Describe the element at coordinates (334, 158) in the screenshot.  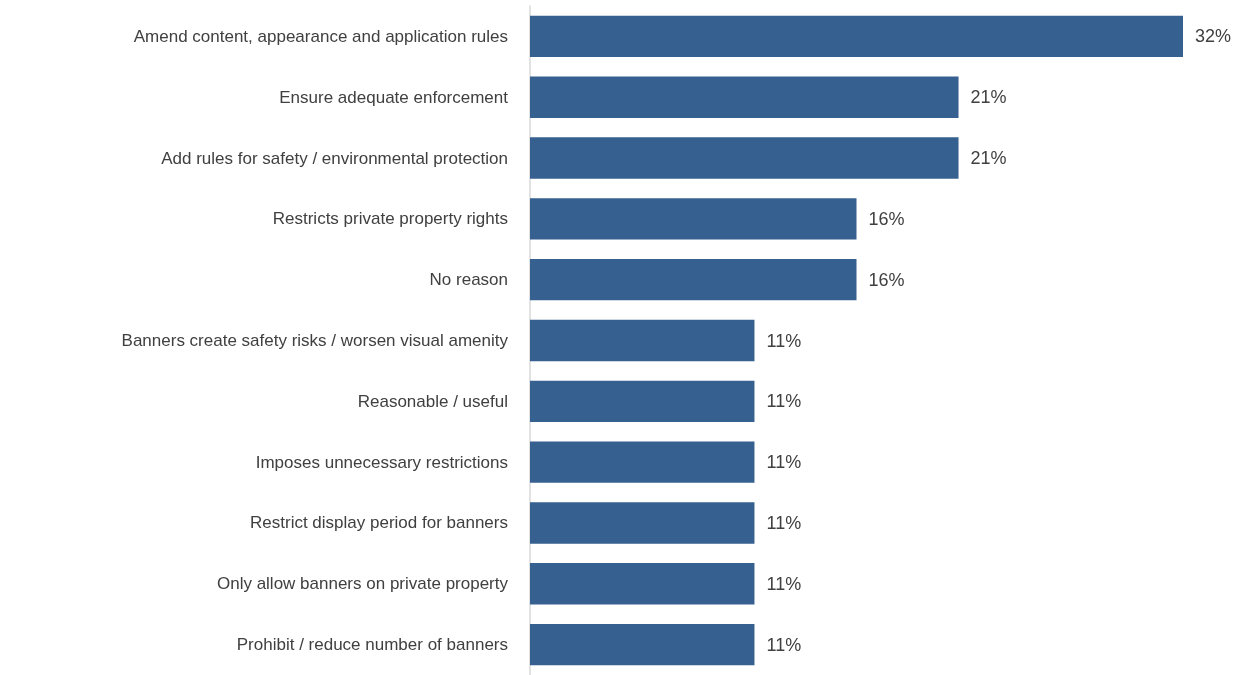
I see `y-tick-label: Add rules for safety / environmental protection` at that location.